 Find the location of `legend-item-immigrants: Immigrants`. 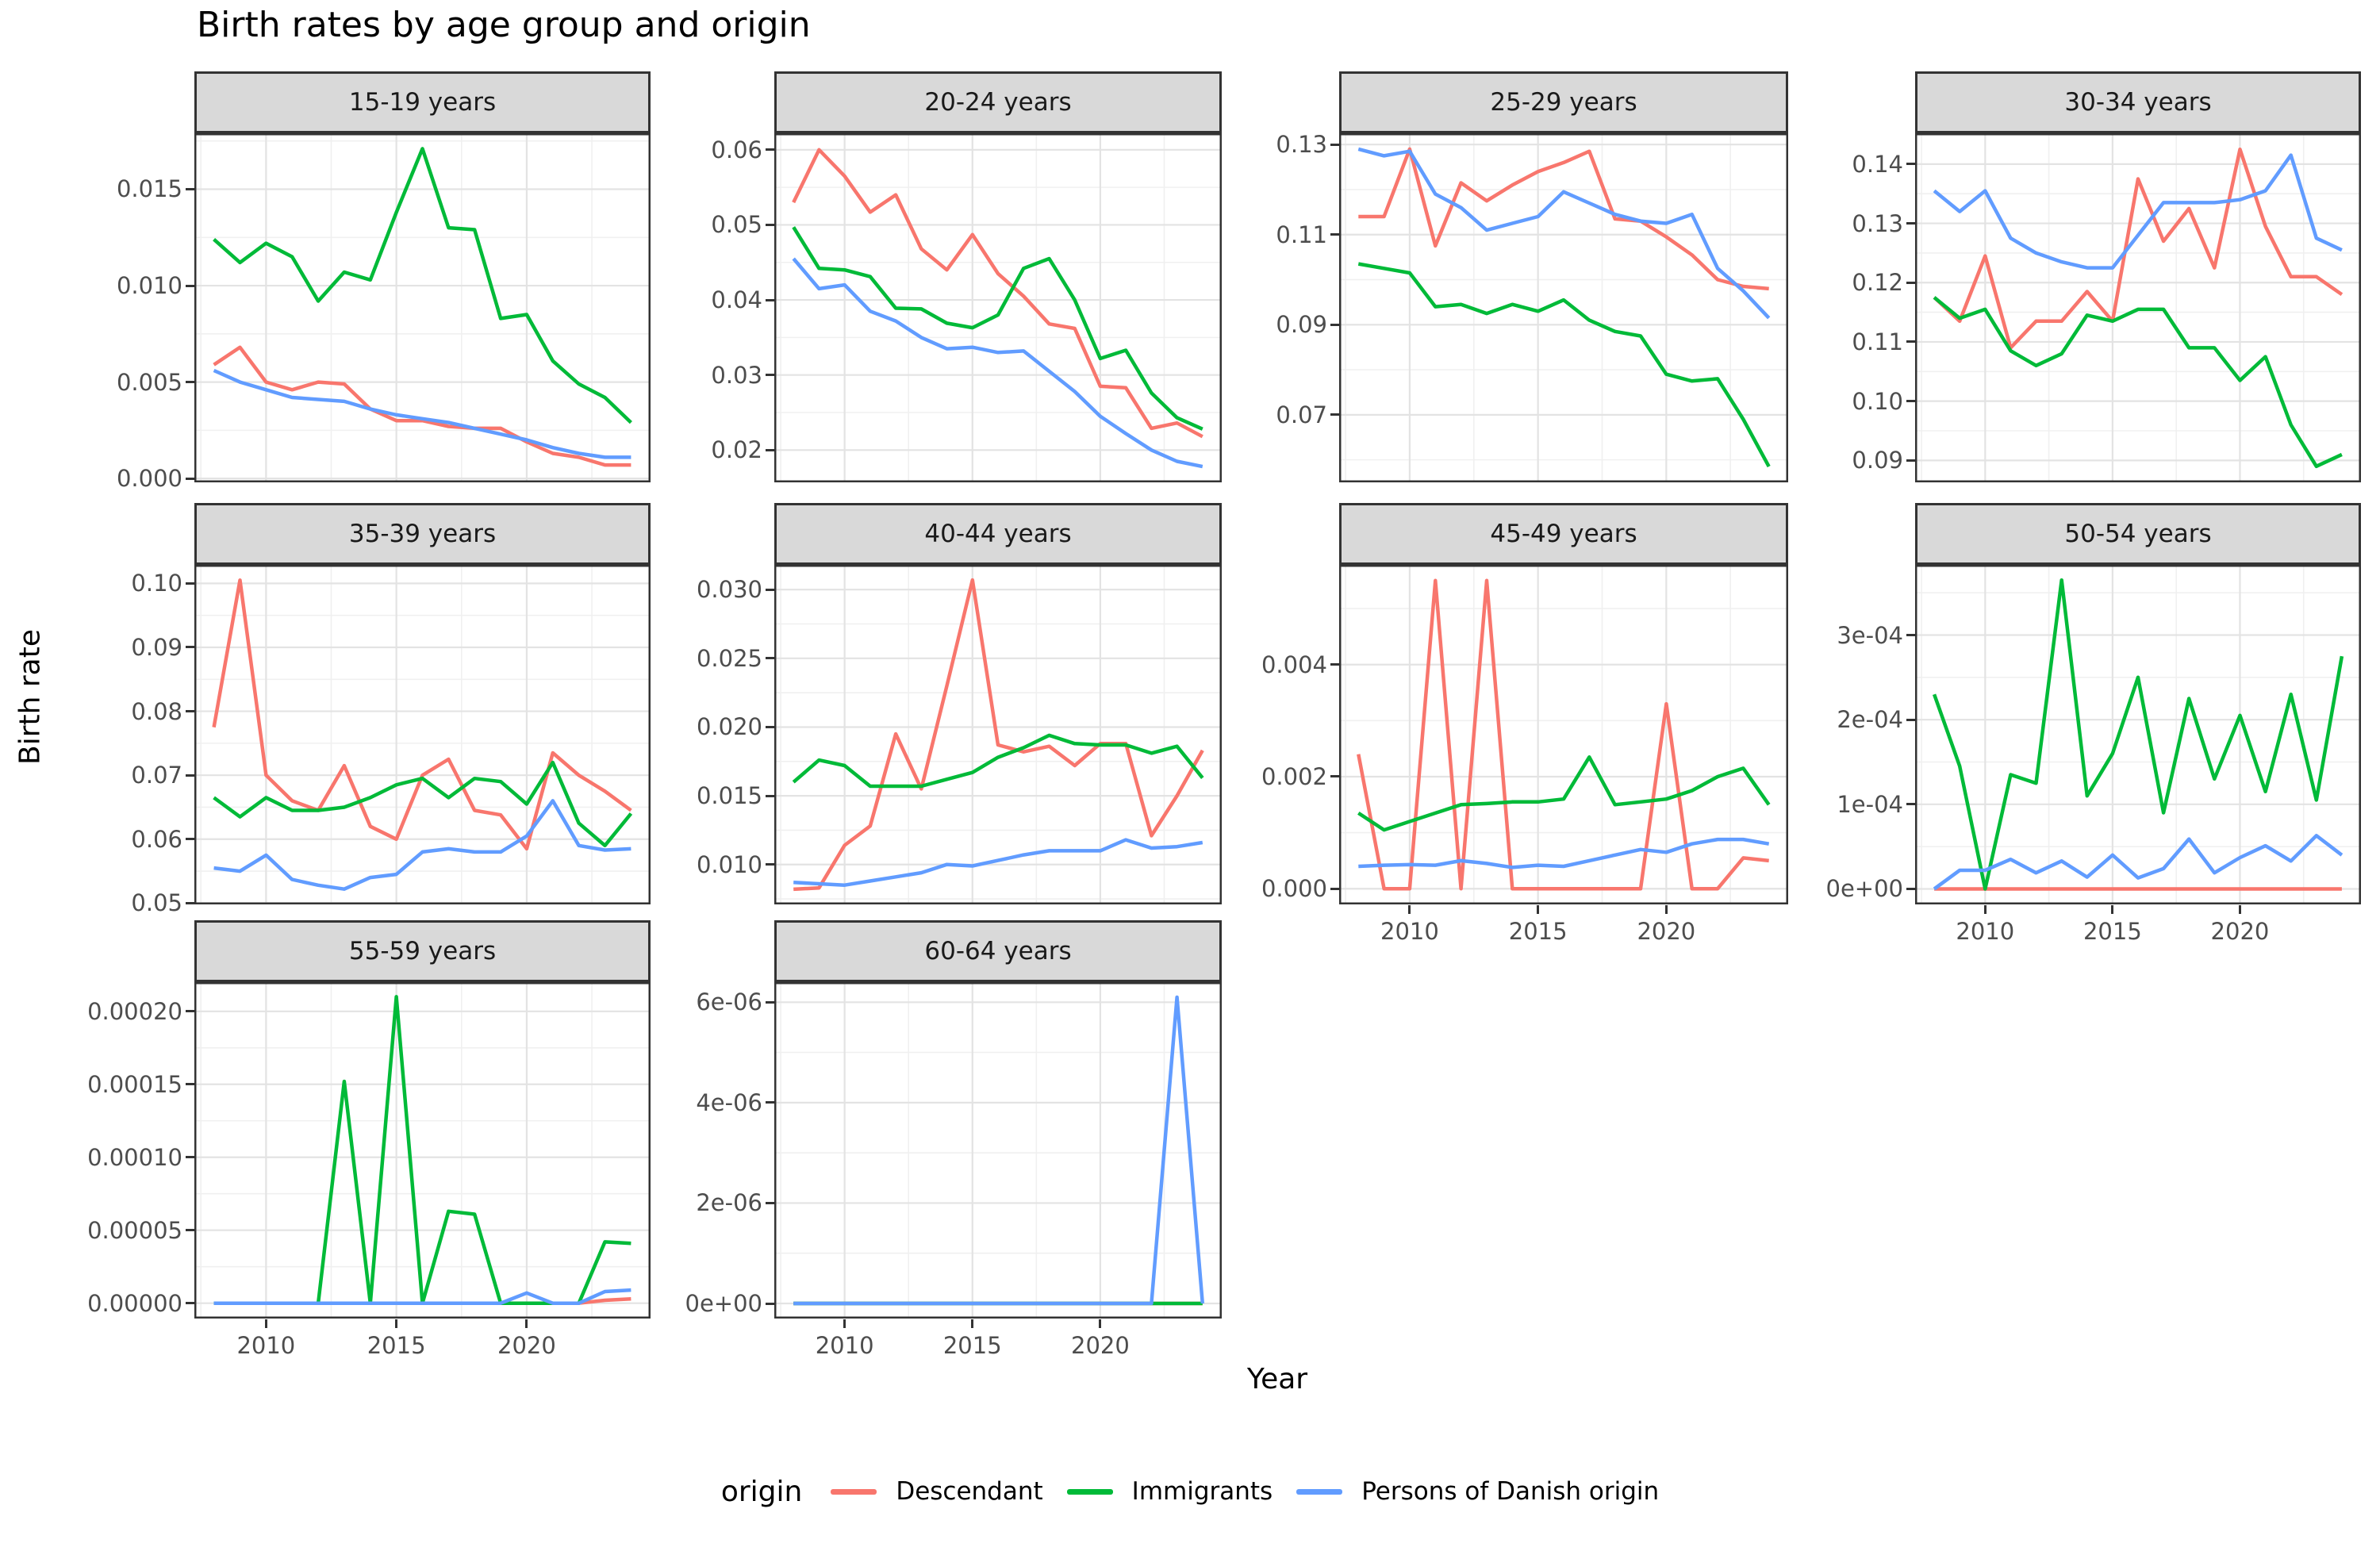

legend-item-immigrants: Immigrants is located at coordinates (1169, 1491).